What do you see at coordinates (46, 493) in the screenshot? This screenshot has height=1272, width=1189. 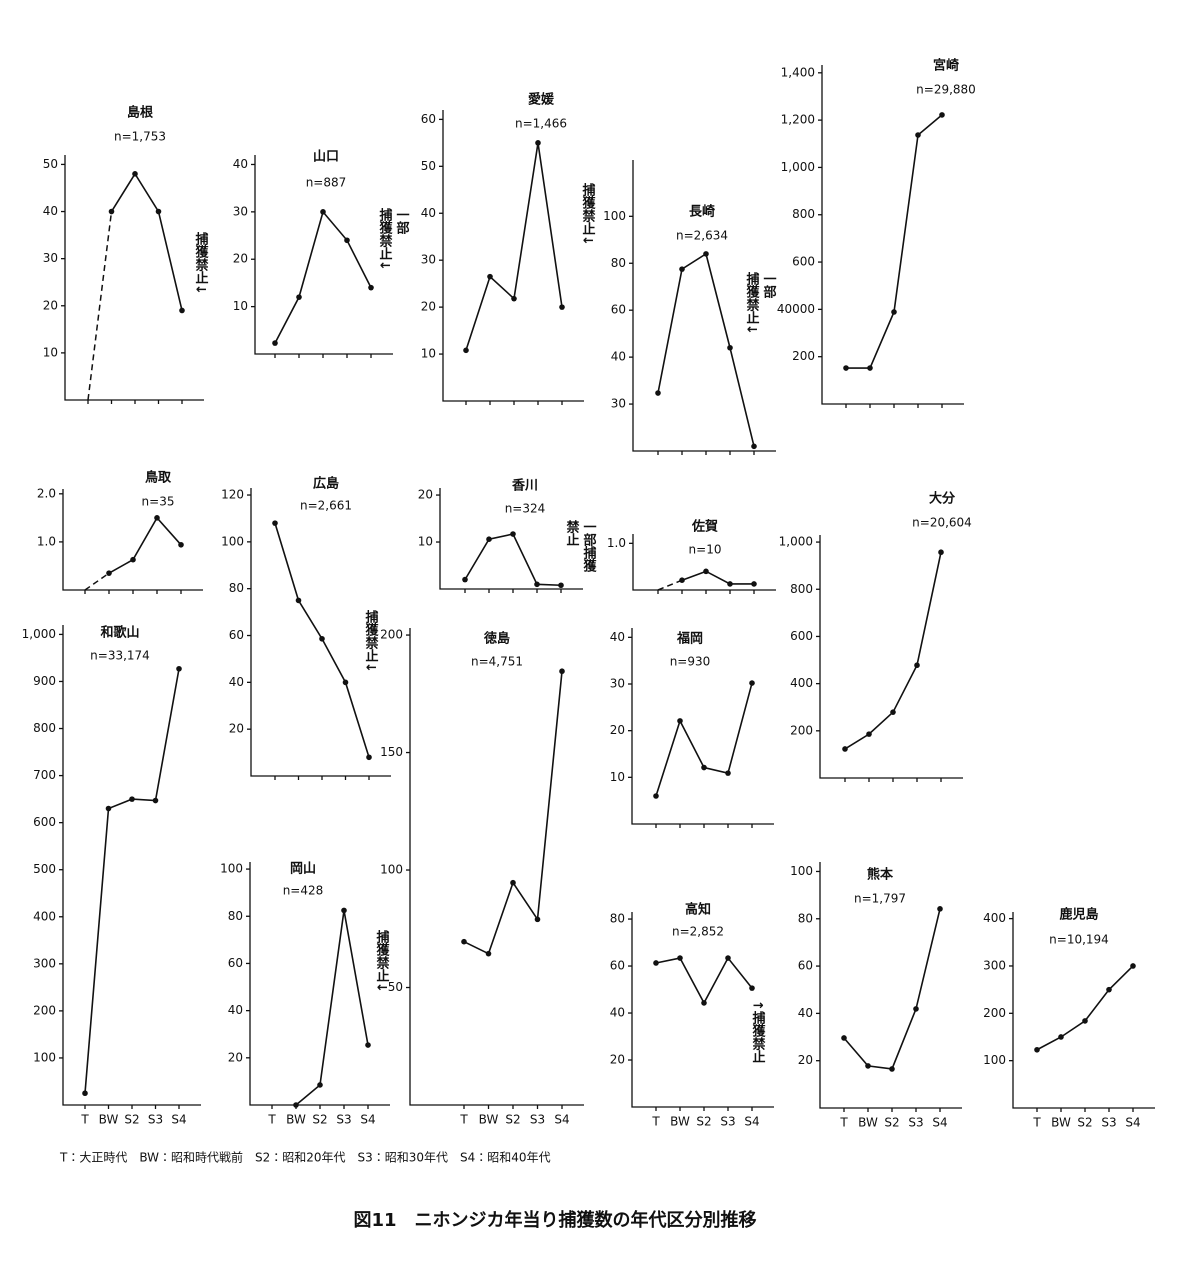 I see `y-tick-label: 2.0` at bounding box center [46, 493].